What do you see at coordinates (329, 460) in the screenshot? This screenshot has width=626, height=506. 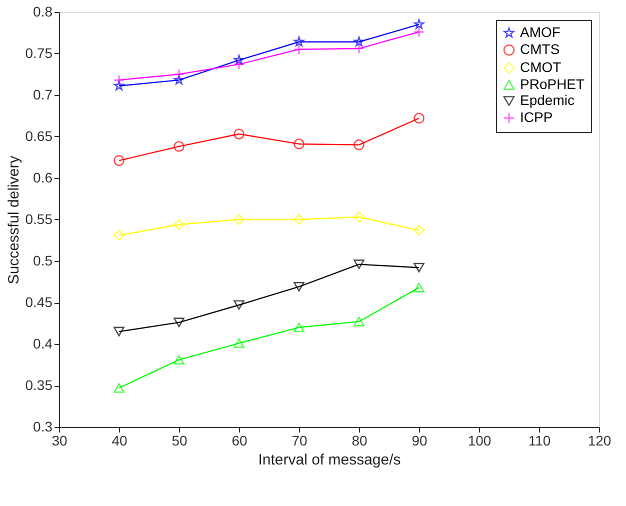 I see `x-axis-title: Interval of message/s` at bounding box center [329, 460].